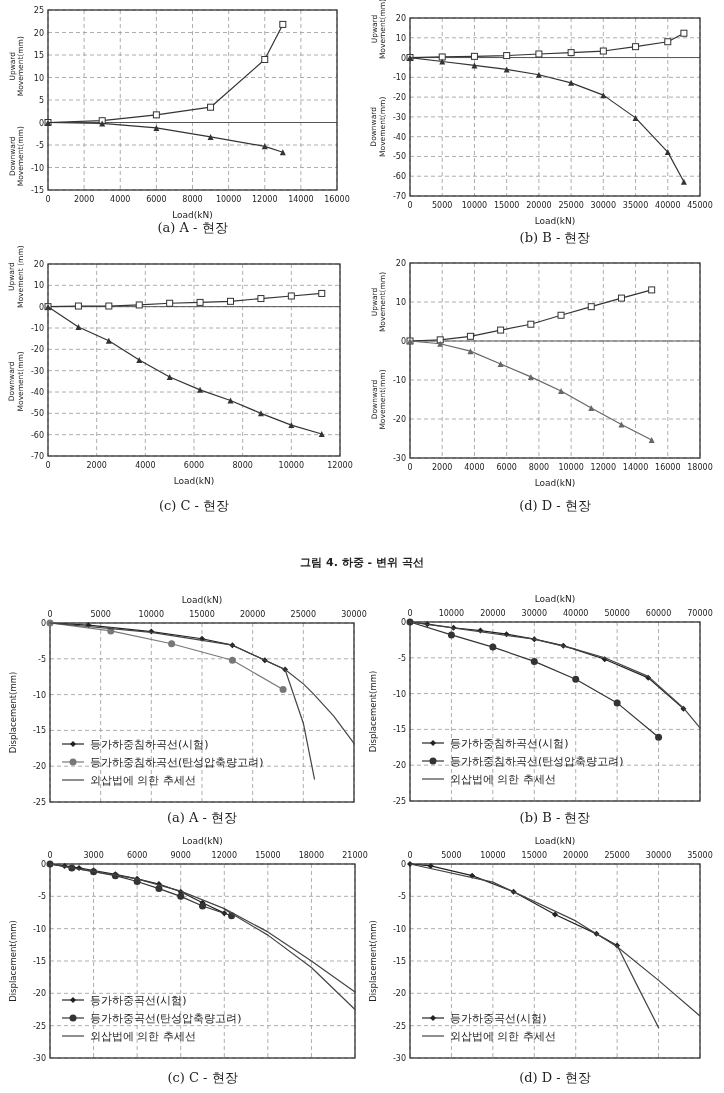 The width and height of the screenshot is (724, 1093). I want to click on x-tick-label: 70000, so click(700, 613).